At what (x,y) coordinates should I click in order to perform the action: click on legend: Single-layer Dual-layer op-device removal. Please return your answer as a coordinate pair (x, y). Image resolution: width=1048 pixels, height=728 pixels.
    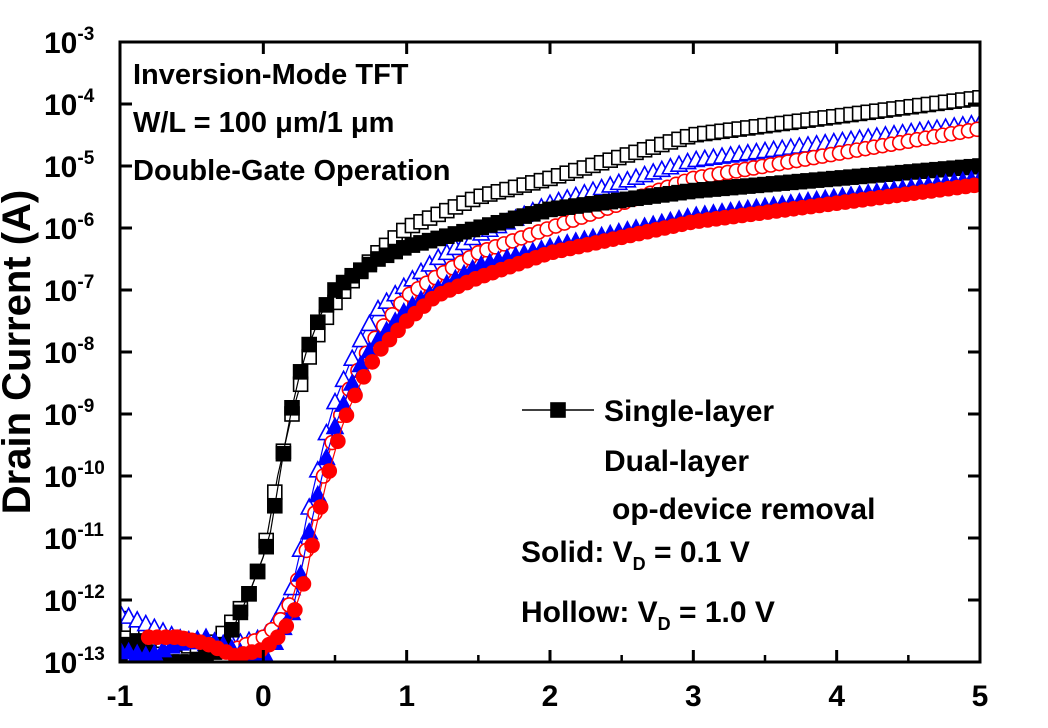
    Looking at the image, I should click on (698, 460).